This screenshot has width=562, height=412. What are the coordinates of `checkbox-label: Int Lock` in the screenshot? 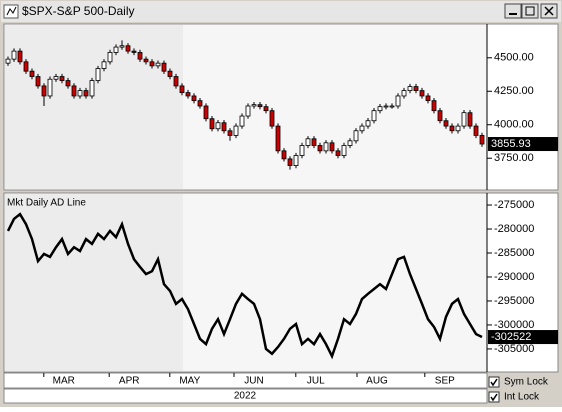 It's located at (522, 397).